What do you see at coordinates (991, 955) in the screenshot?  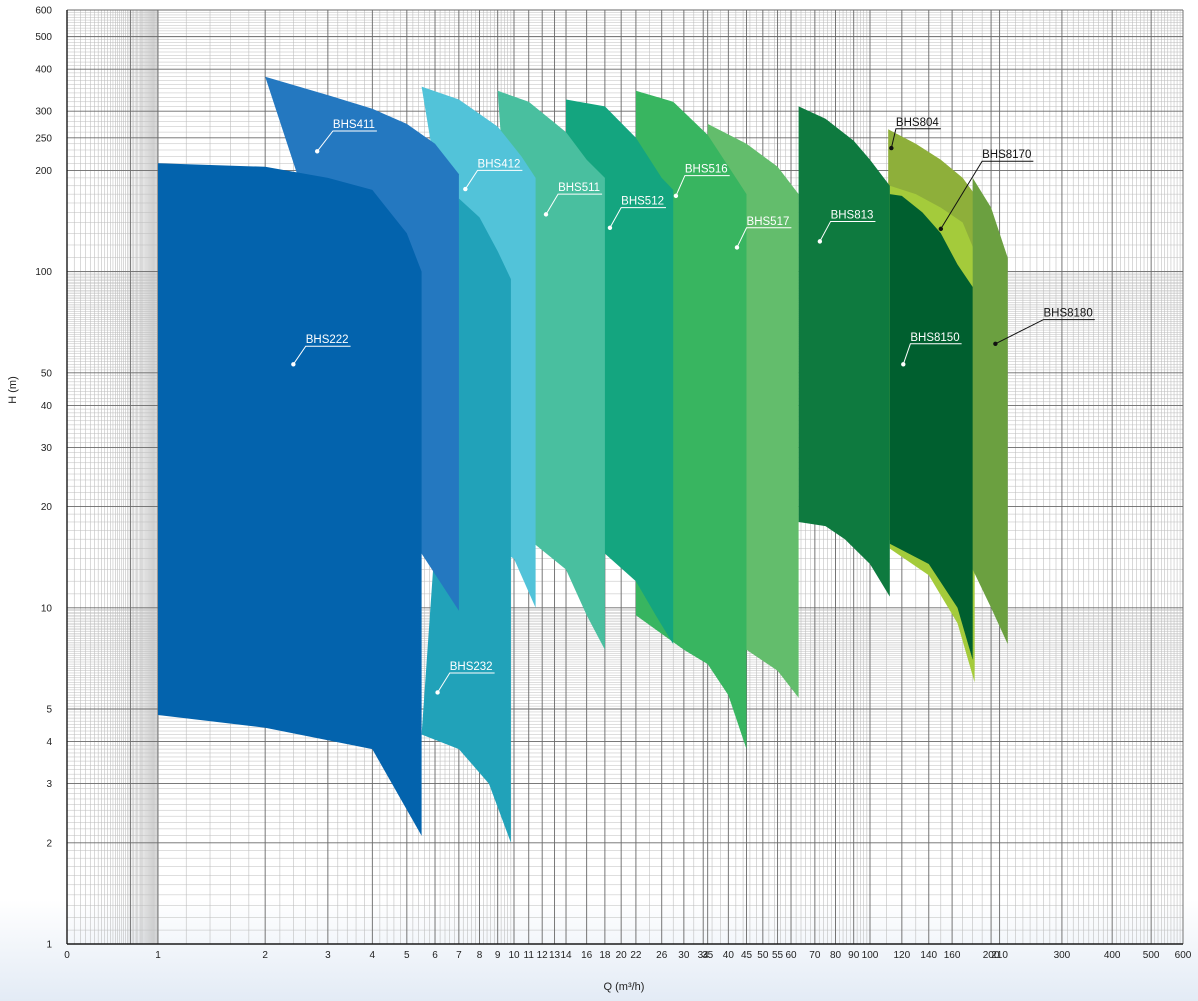 I see `x-tick-label: 200` at bounding box center [991, 955].